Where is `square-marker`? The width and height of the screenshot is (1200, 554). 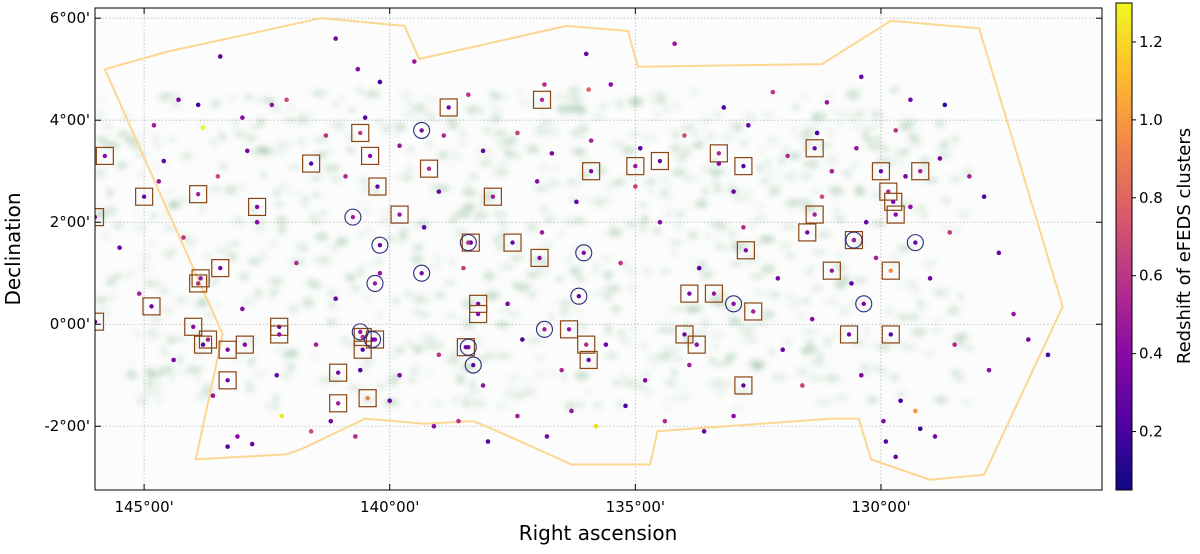
square-marker is located at coordinates (377, 186).